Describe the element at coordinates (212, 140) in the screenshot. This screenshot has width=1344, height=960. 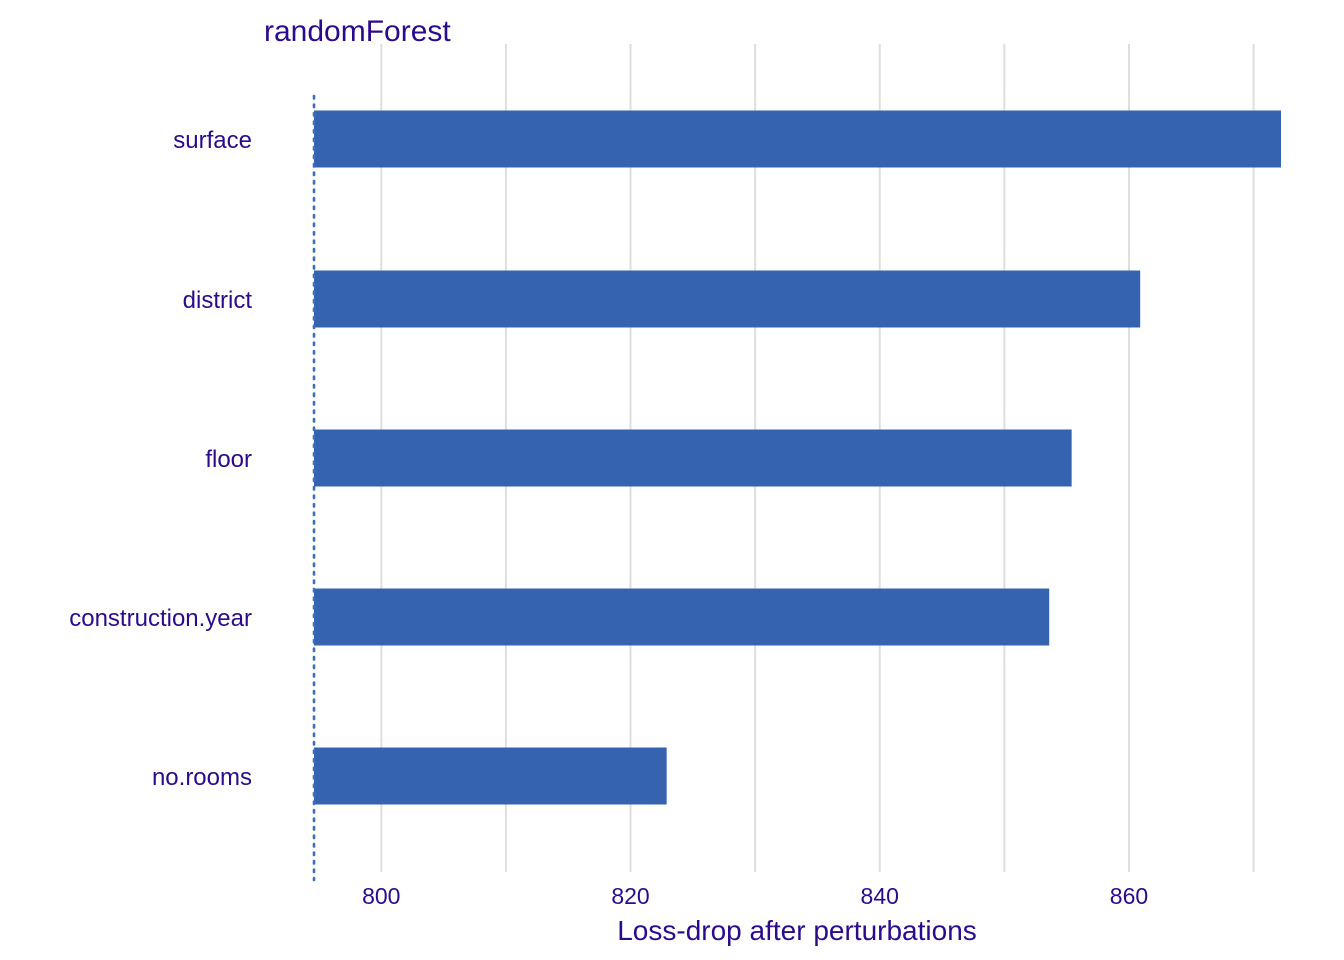
I see `category-label: surface` at that location.